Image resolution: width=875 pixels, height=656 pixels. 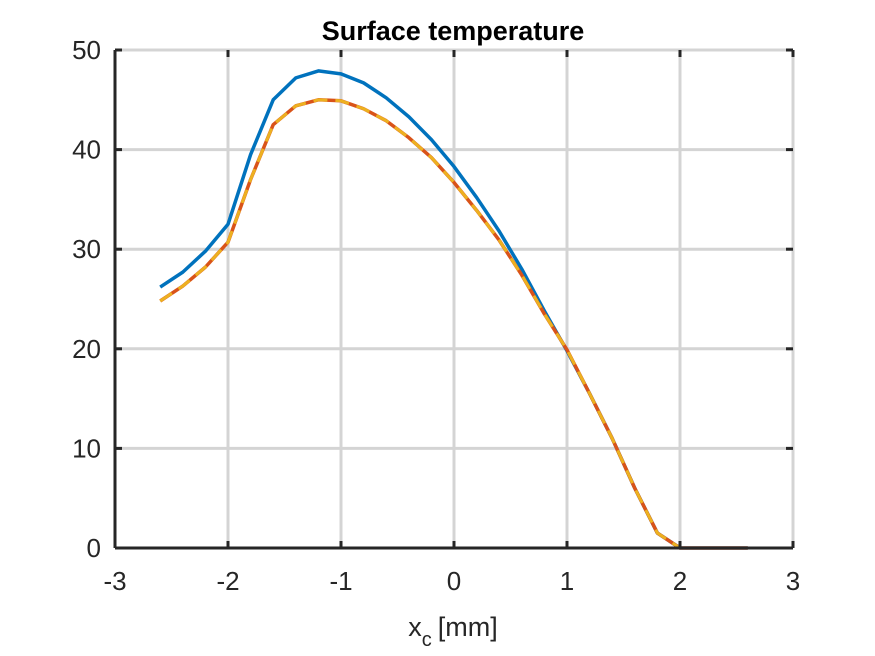 What do you see at coordinates (454, 581) in the screenshot?
I see `x-tick-label-3: 0` at bounding box center [454, 581].